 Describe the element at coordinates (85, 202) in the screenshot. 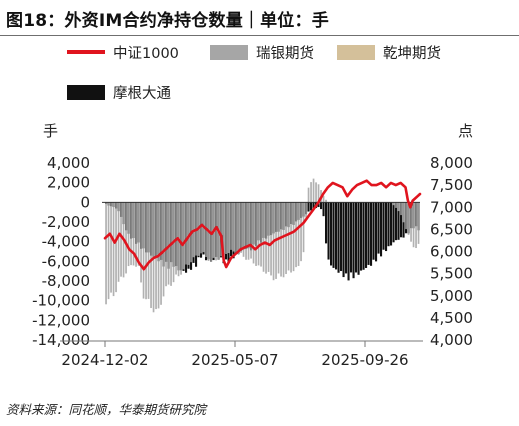

I see `left-axis-tick-label: 0` at that location.